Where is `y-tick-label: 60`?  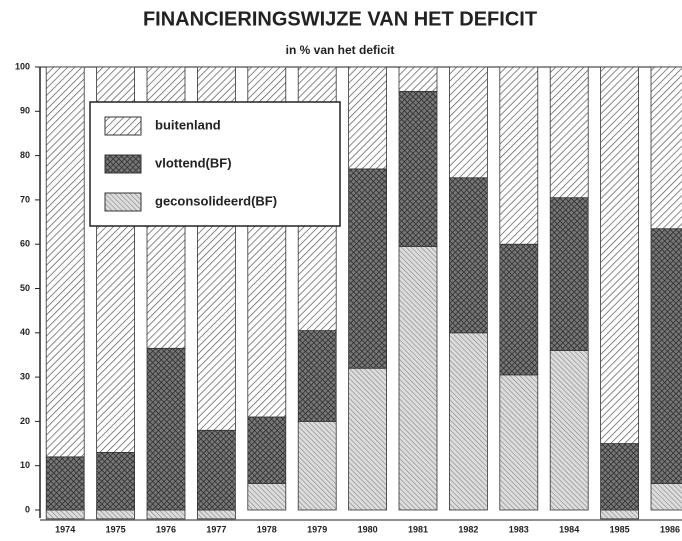
y-tick-label: 60 is located at coordinates (25, 244).